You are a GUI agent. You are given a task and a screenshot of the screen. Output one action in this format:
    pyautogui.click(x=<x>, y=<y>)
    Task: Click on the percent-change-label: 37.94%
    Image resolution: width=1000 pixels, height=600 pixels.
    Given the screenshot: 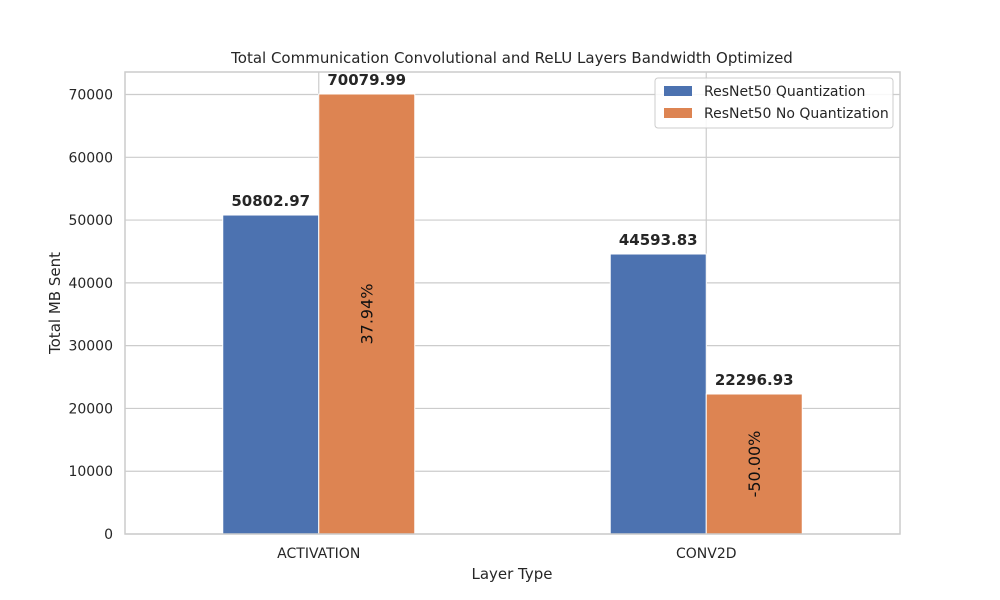 What is the action you would take?
    pyautogui.click(x=367, y=313)
    